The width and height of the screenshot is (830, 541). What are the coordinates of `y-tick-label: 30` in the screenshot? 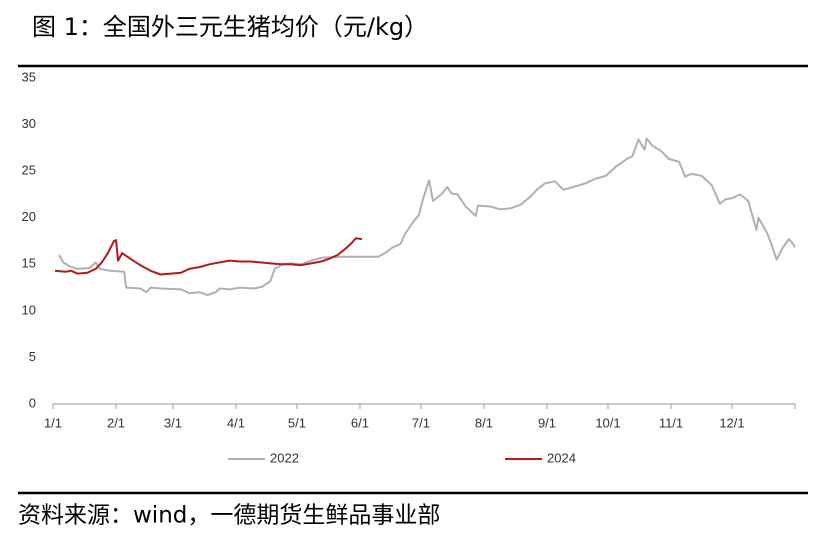 It's located at (29, 123).